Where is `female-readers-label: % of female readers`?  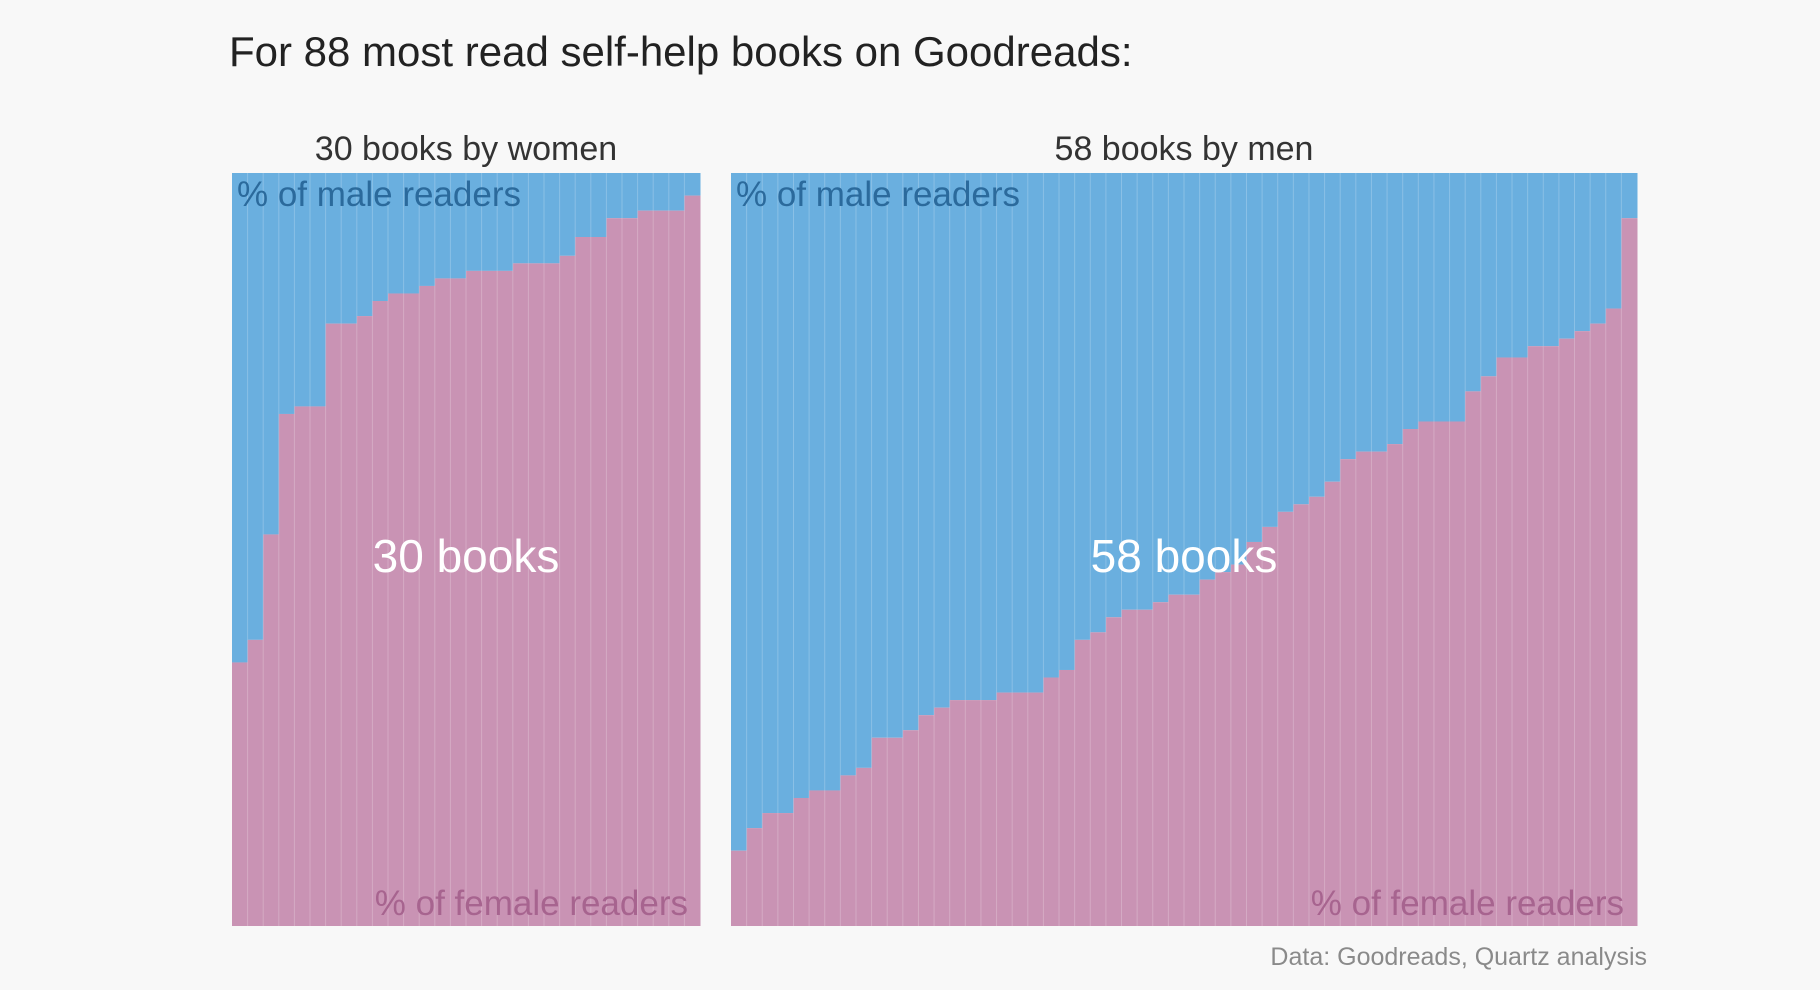
female-readers-label: % of female readers is located at coordinates (531, 903).